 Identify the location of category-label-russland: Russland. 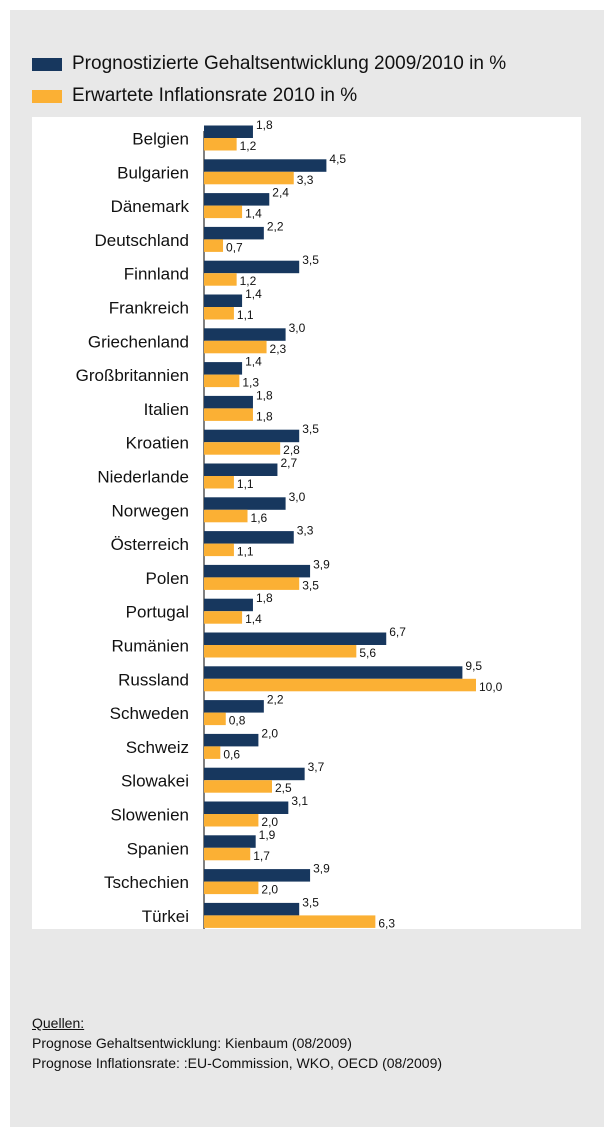
(153, 679).